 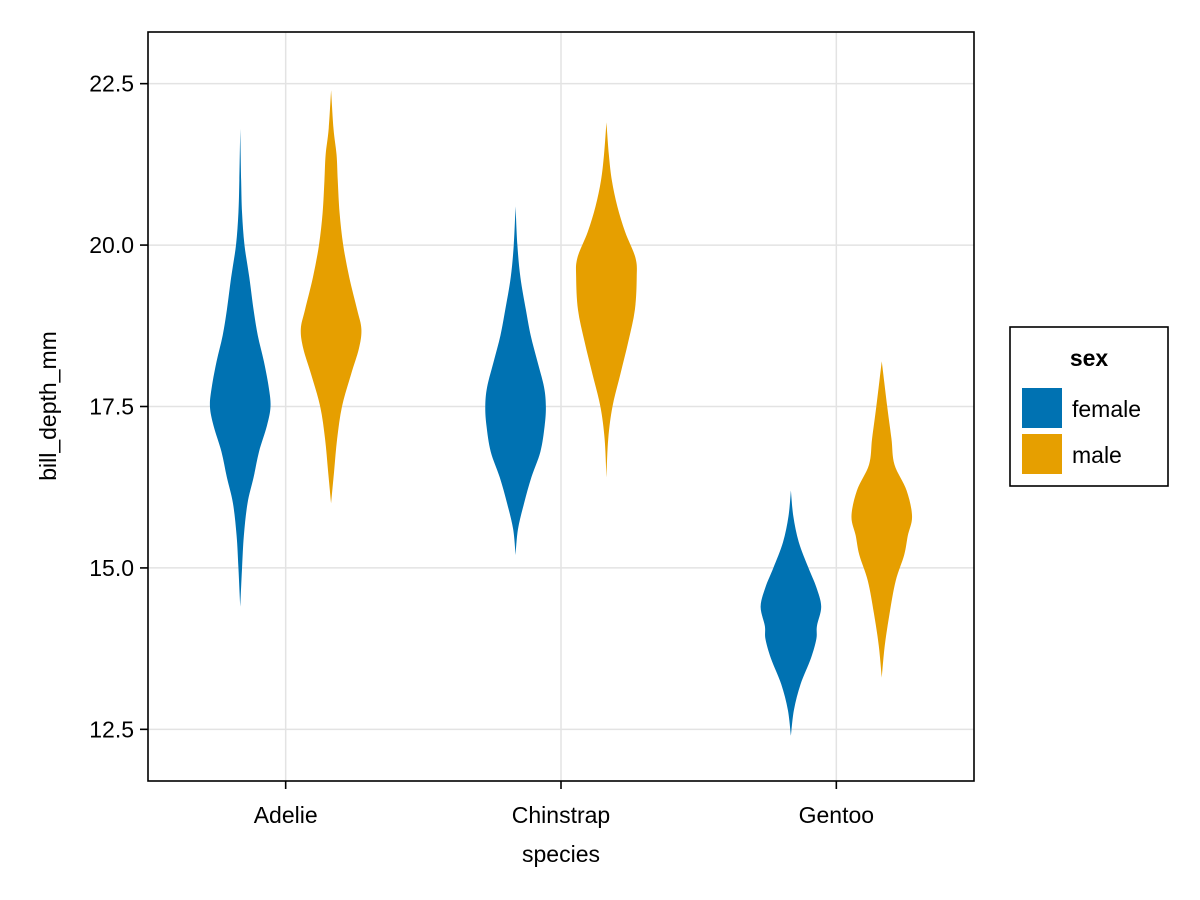 What do you see at coordinates (1106, 409) in the screenshot?
I see `legend-label-female: female` at bounding box center [1106, 409].